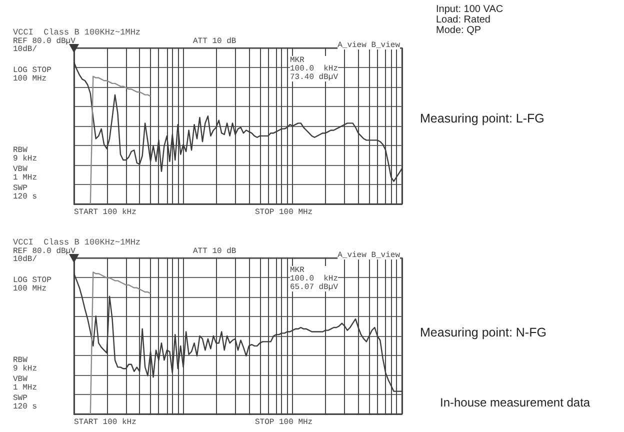  I want to click on text: Measuring point: L-FG, so click(482, 119).